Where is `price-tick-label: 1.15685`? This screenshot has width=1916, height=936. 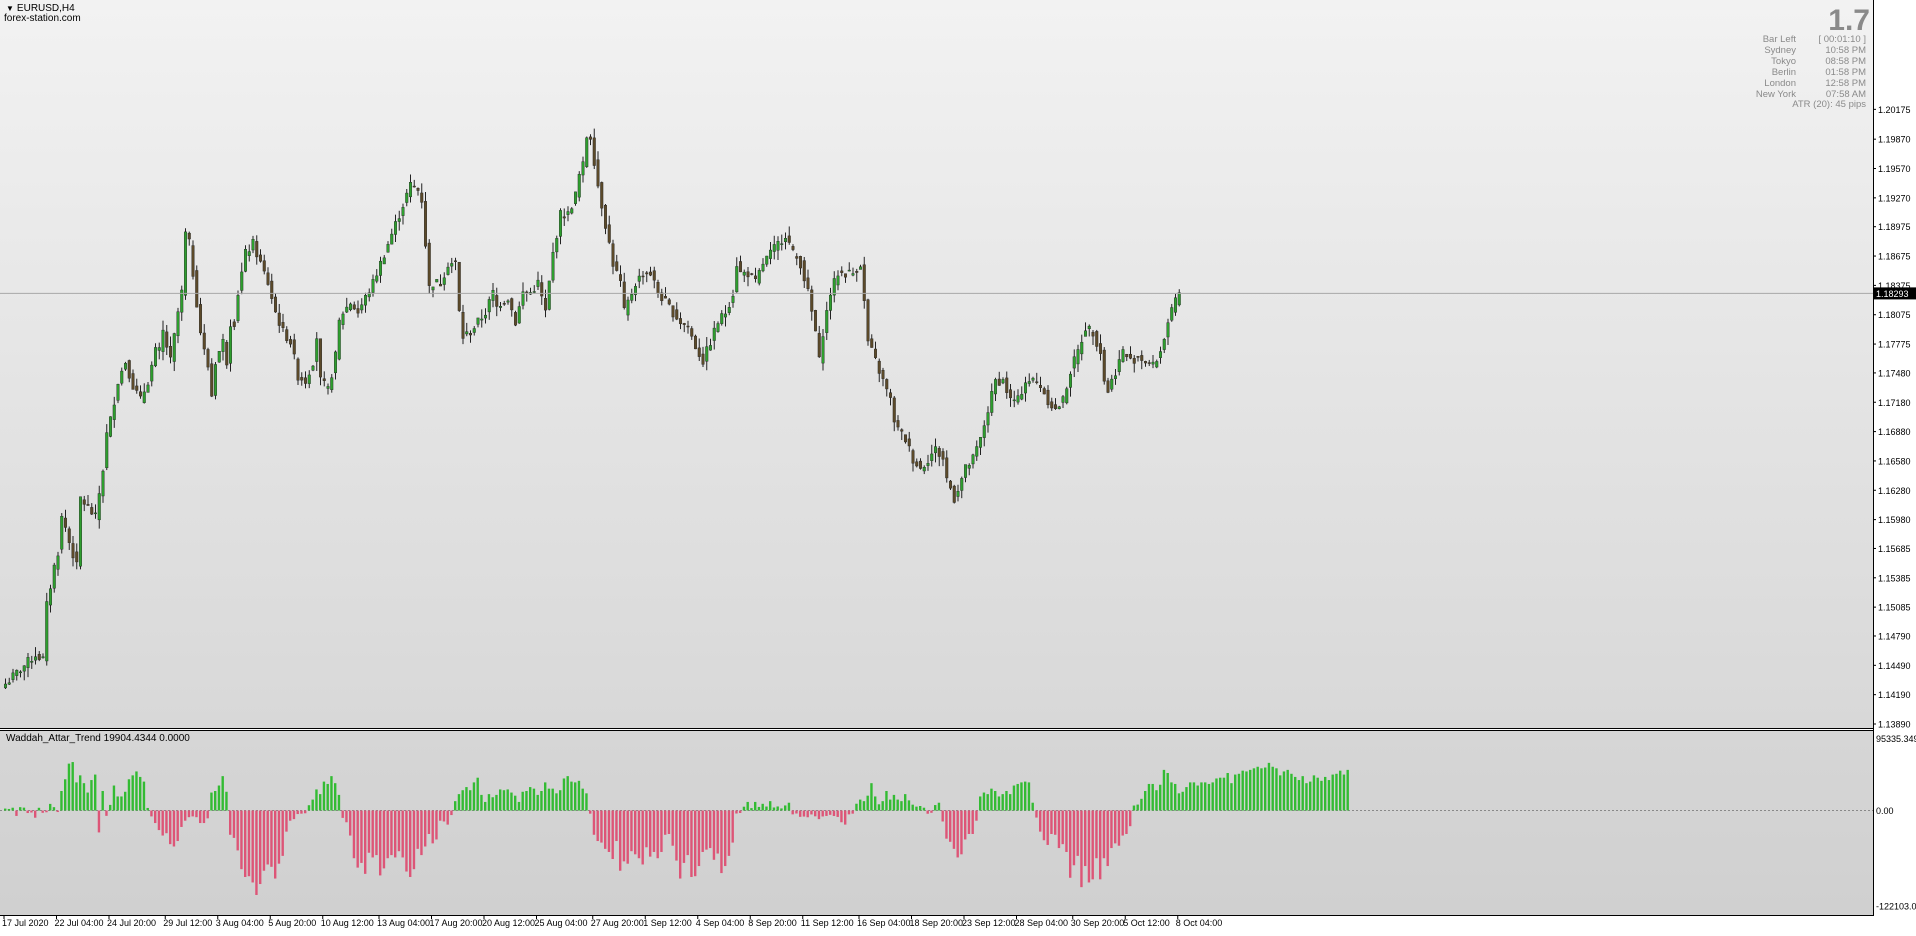 price-tick-label: 1.15685 is located at coordinates (1894, 549).